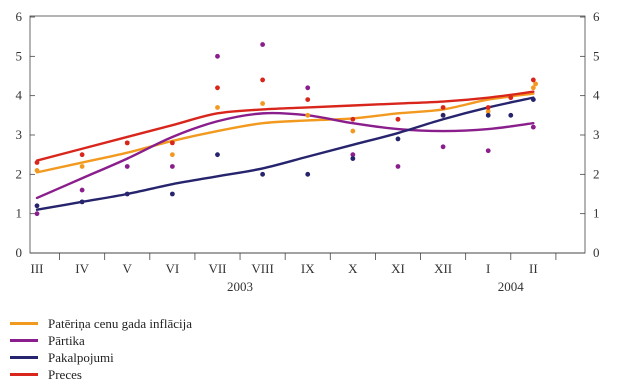  Describe the element at coordinates (173, 268) in the screenshot. I see `x-tick-label: VI` at that location.